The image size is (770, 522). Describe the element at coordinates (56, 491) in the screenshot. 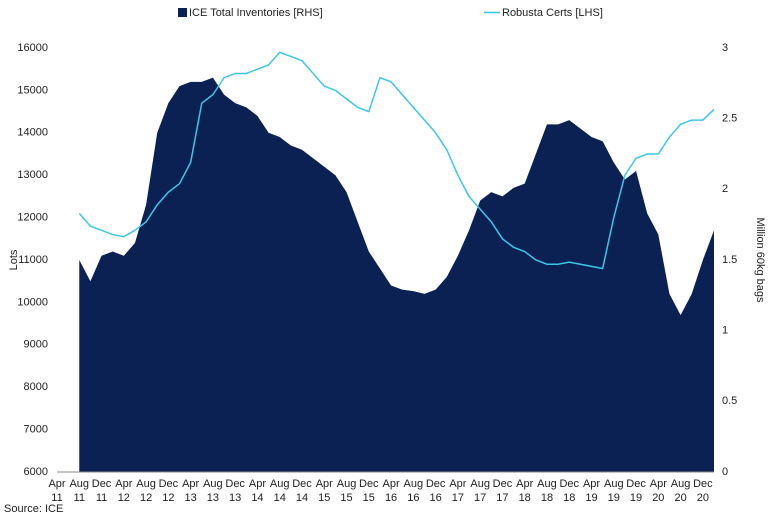

I see `x-tick-label: Apr 11` at that location.